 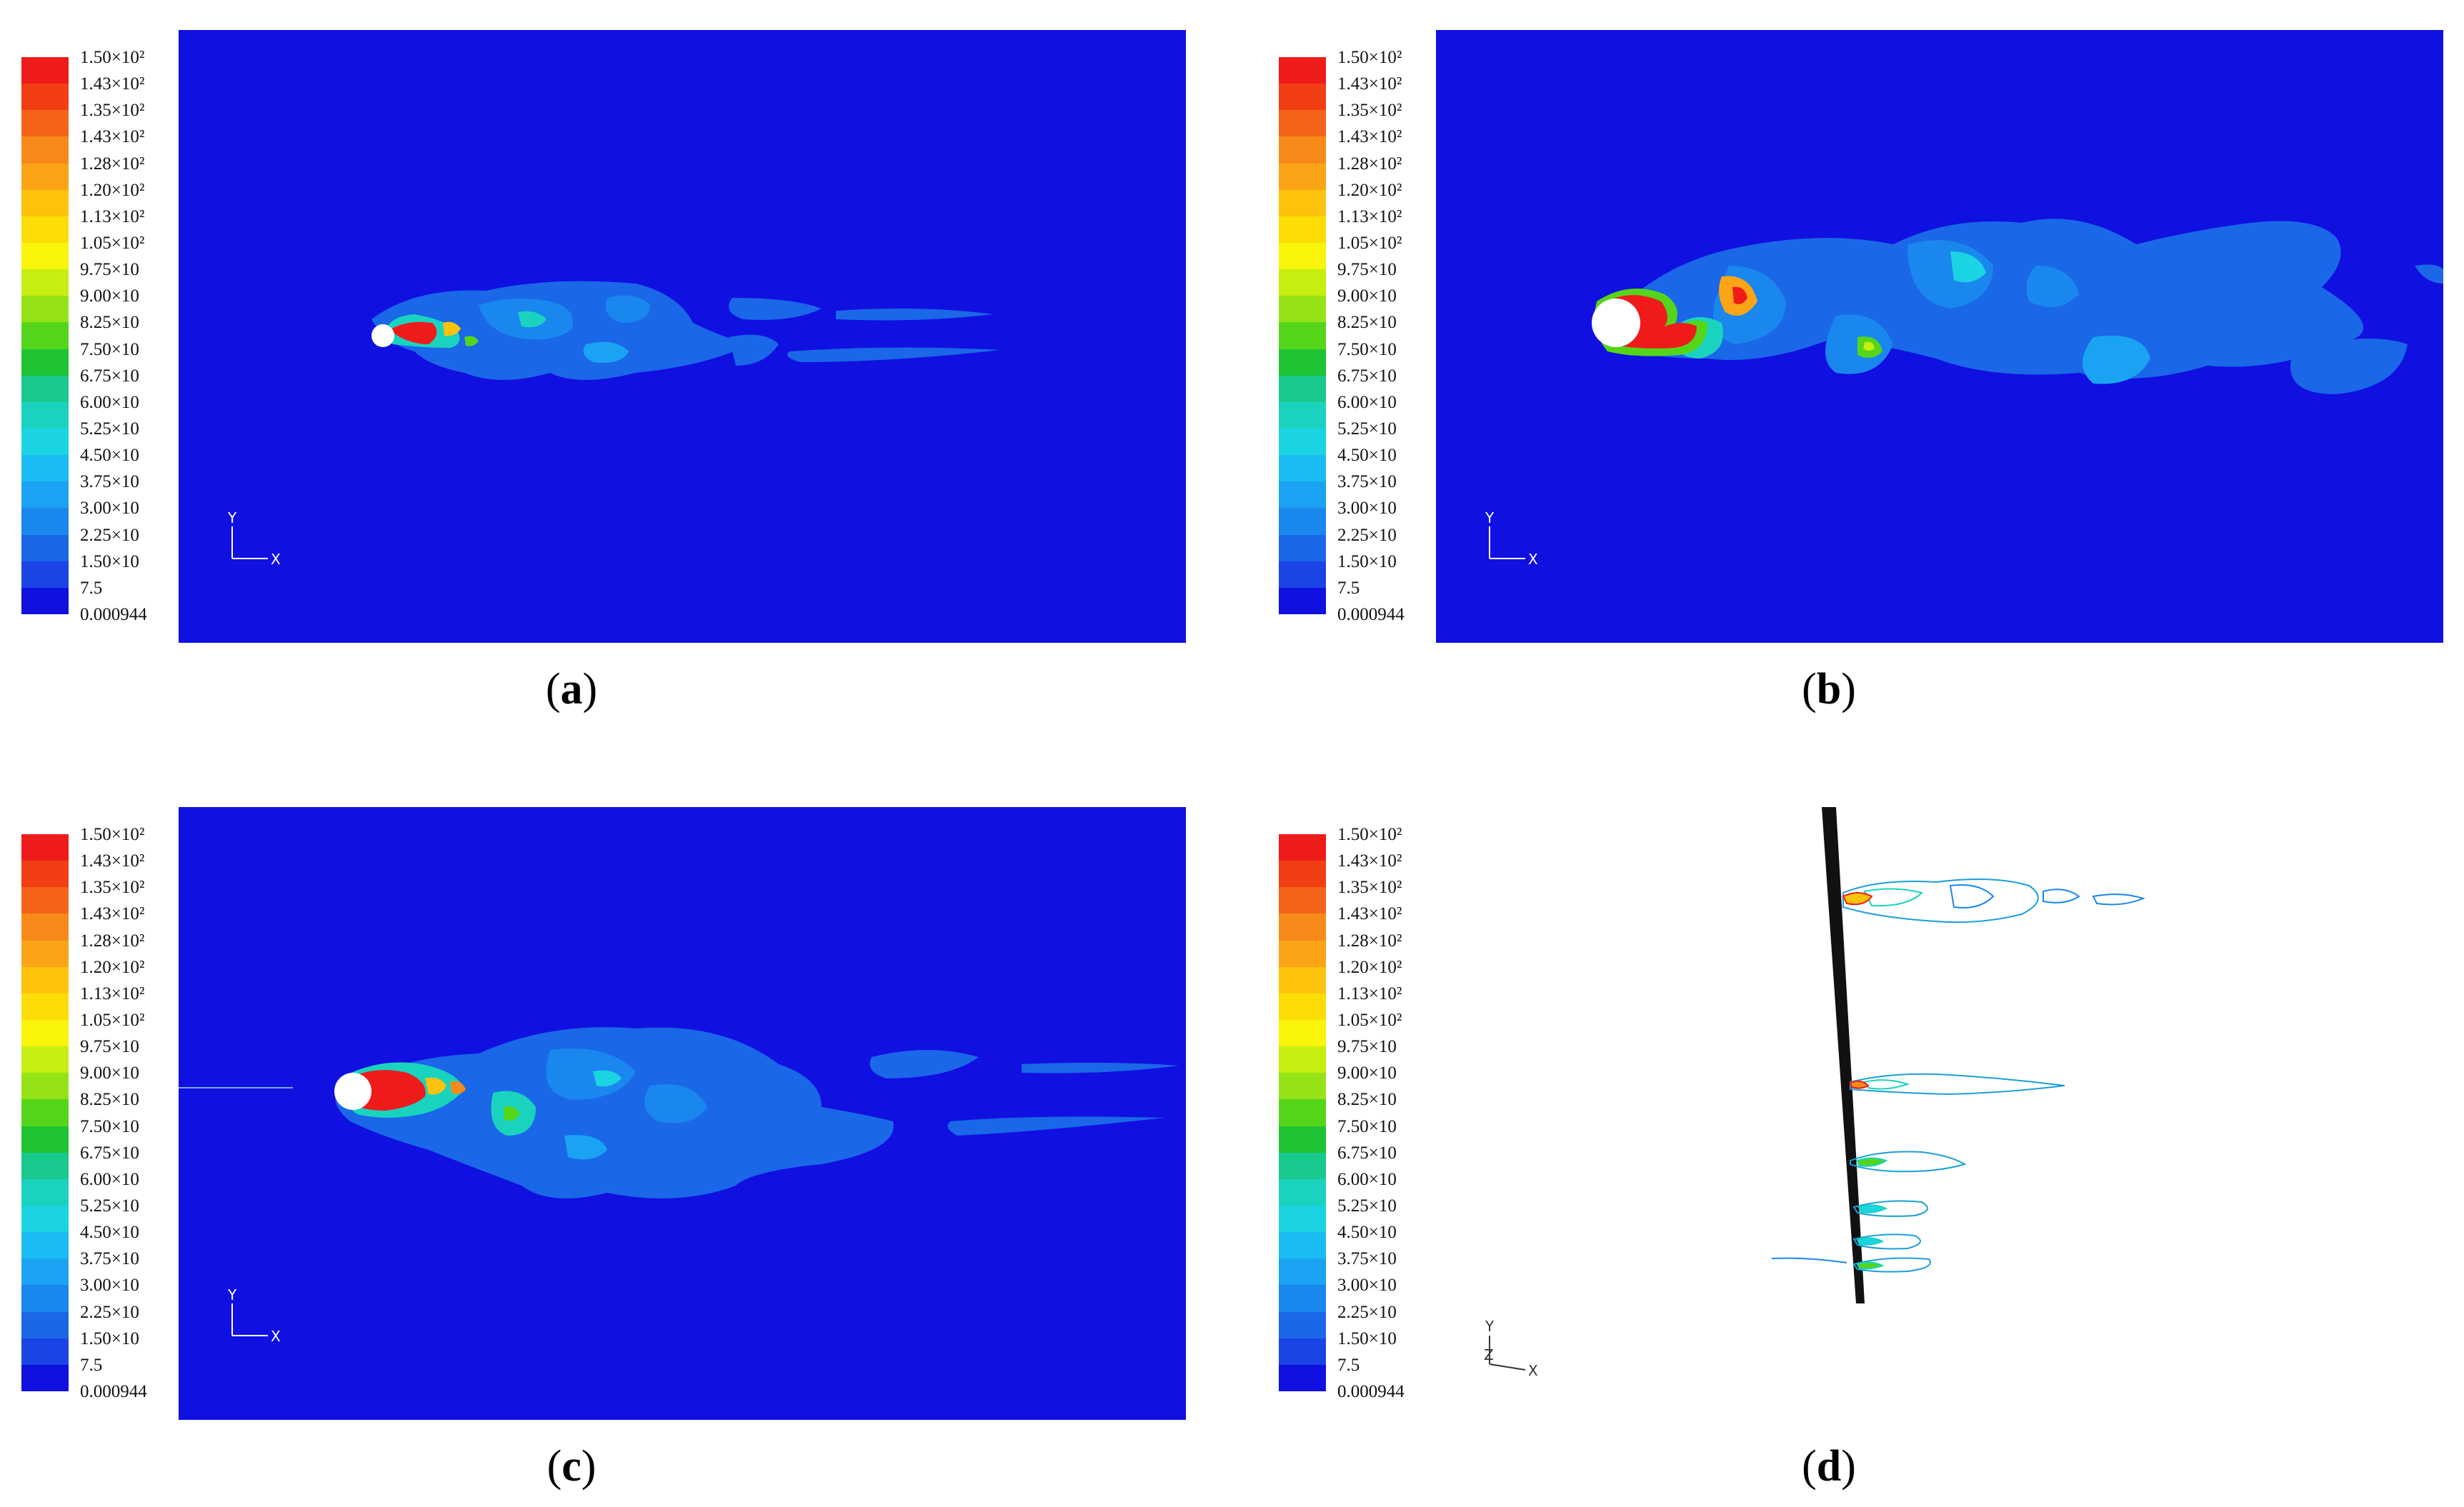 What do you see at coordinates (1369, 111) in the screenshot?
I see `legend-label: 1.35×10²` at bounding box center [1369, 111].